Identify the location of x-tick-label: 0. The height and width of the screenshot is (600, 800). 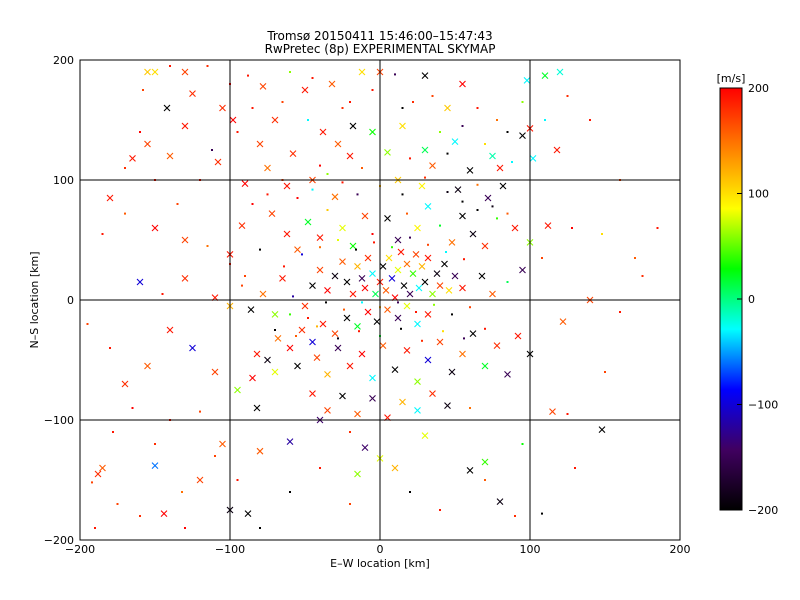
(380, 549).